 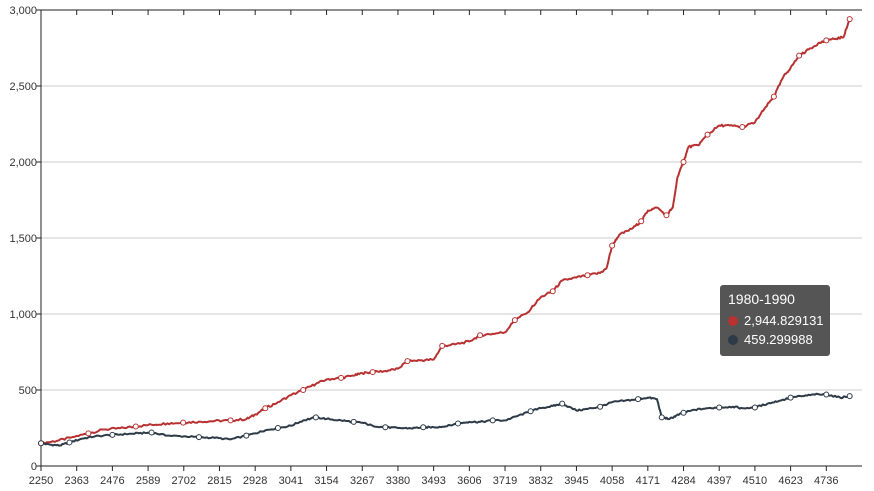 What do you see at coordinates (826, 481) in the screenshot?
I see `x-tick-label: 4736` at bounding box center [826, 481].